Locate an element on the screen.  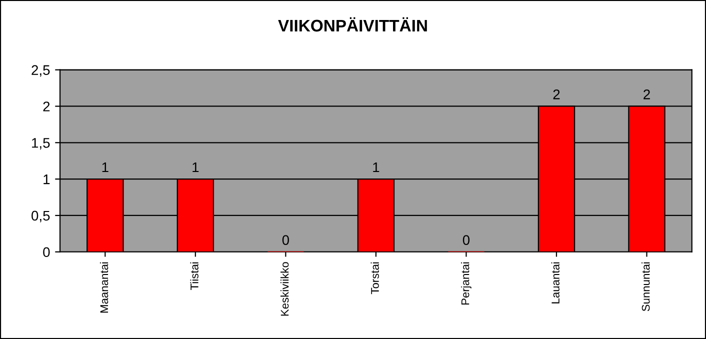
y-tick-label: 1,5 is located at coordinates (41, 144).